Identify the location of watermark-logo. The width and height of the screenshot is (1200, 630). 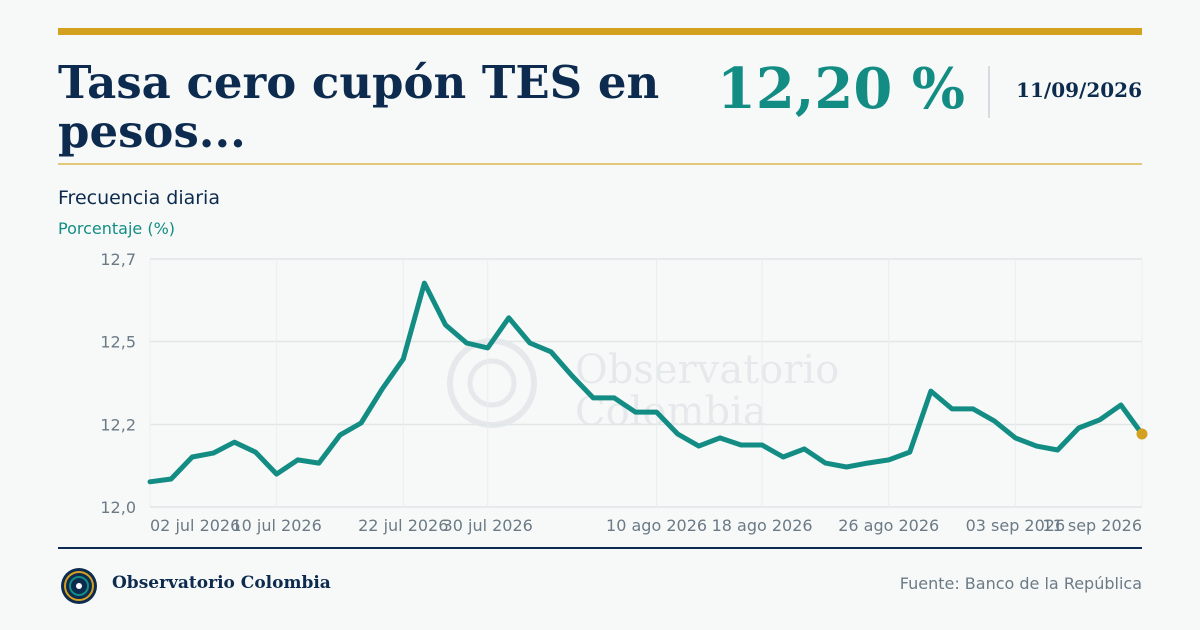
(492, 383).